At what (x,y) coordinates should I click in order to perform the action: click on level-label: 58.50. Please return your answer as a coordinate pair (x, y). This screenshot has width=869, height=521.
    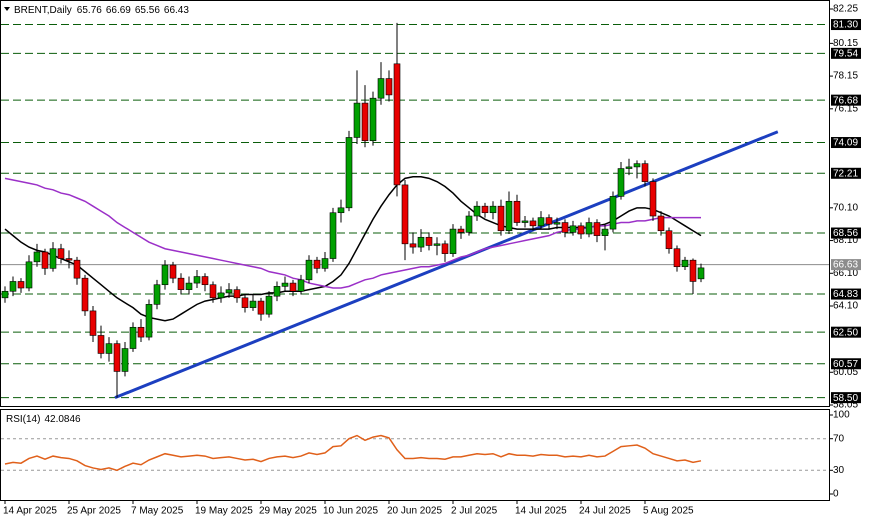
    Looking at the image, I should click on (845, 398).